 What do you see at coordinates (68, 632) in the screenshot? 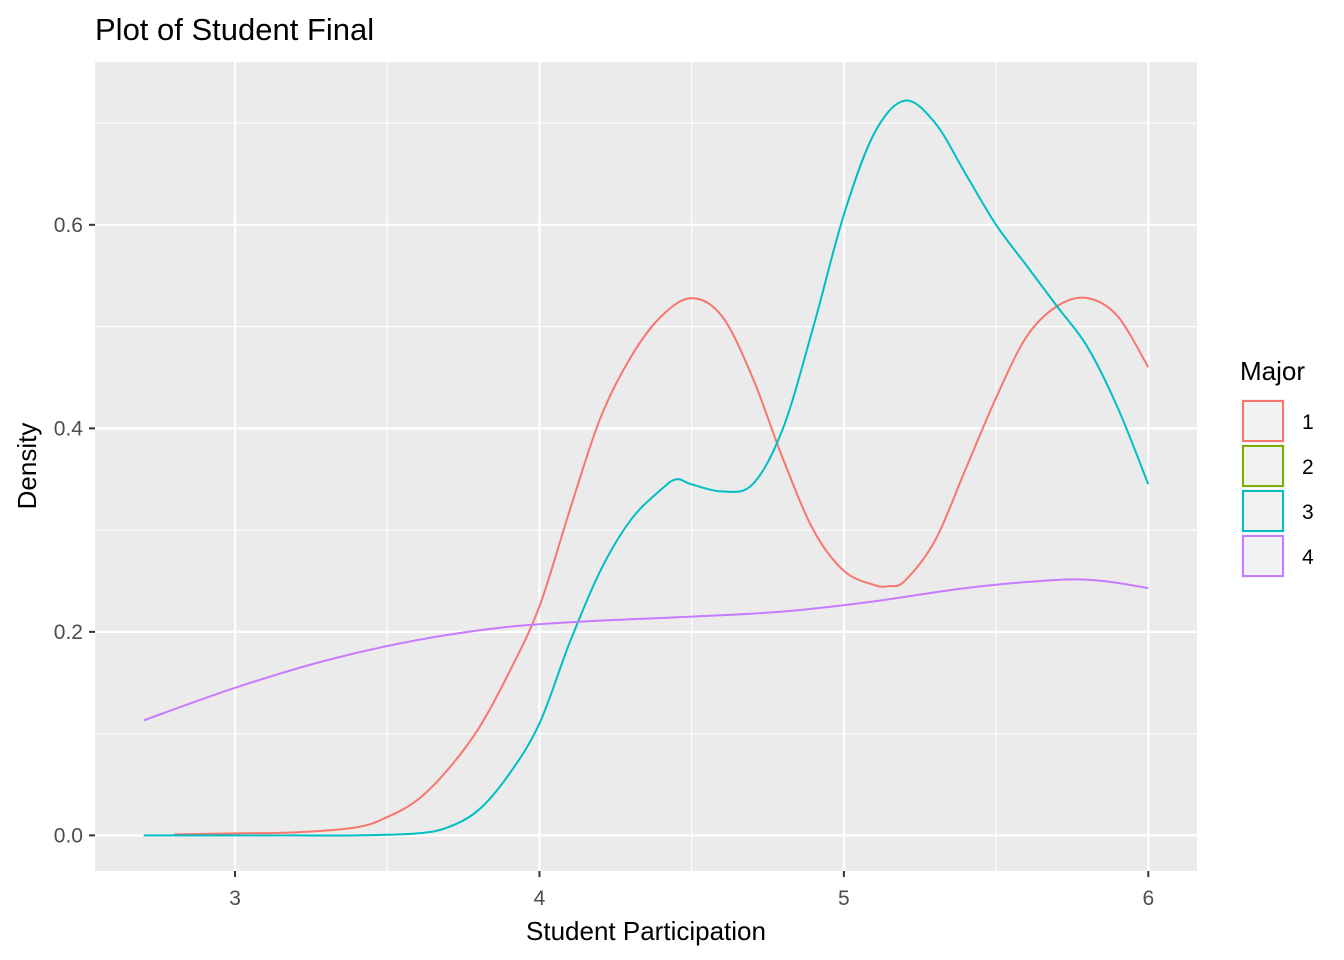
I see `y-tick-label: 0.2` at bounding box center [68, 632].